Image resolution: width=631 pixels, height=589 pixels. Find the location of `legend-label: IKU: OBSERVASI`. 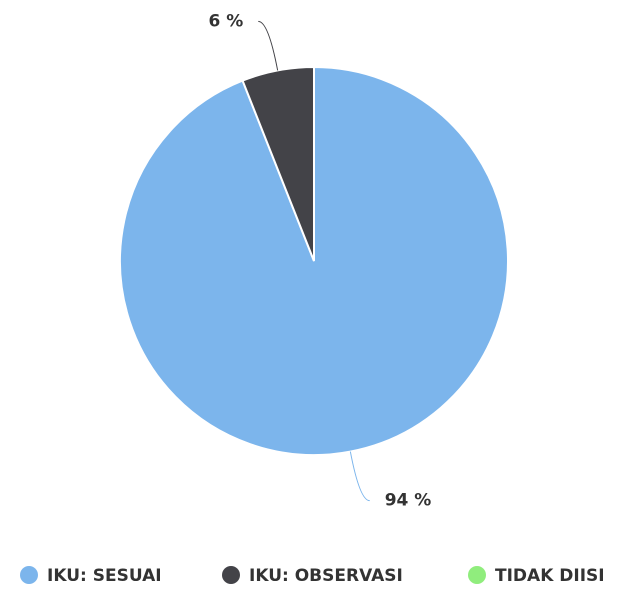

legend-label: IKU: OBSERVASI is located at coordinates (326, 576).